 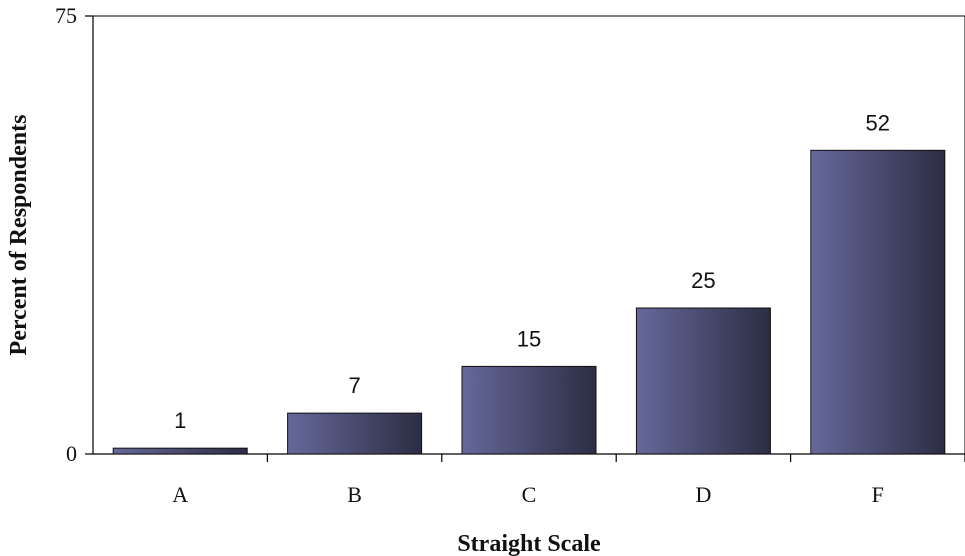 I want to click on data-label: 52, so click(x=878, y=122).